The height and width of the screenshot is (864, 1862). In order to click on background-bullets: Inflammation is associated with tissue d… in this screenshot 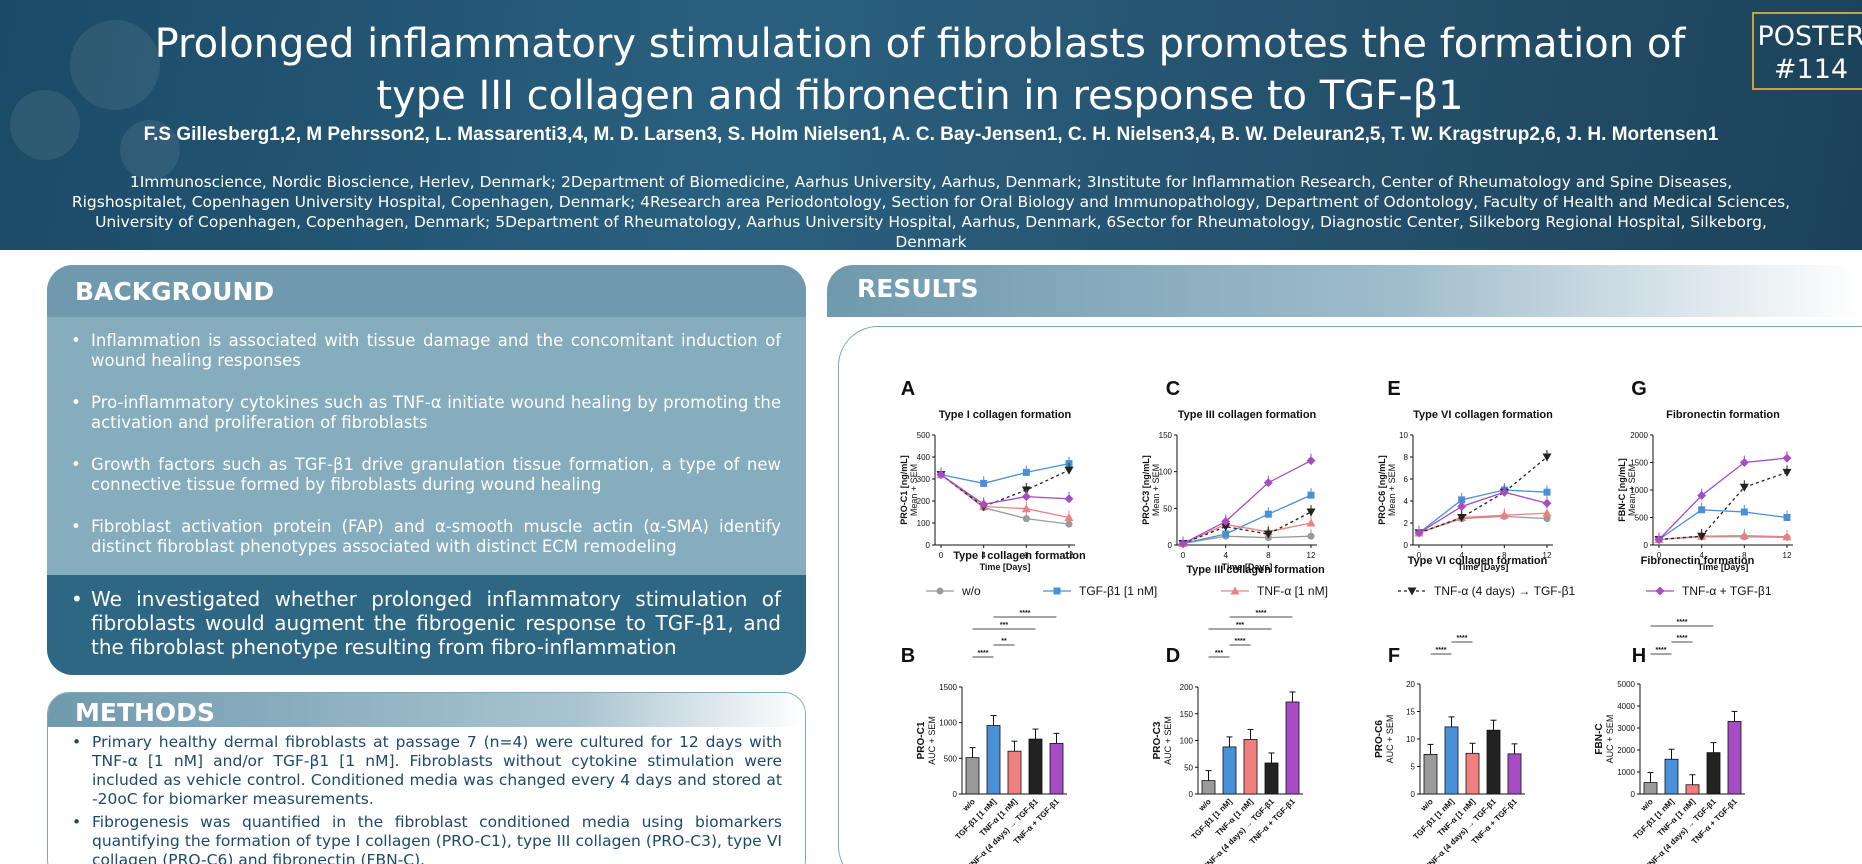, I will do `click(426, 455)`.